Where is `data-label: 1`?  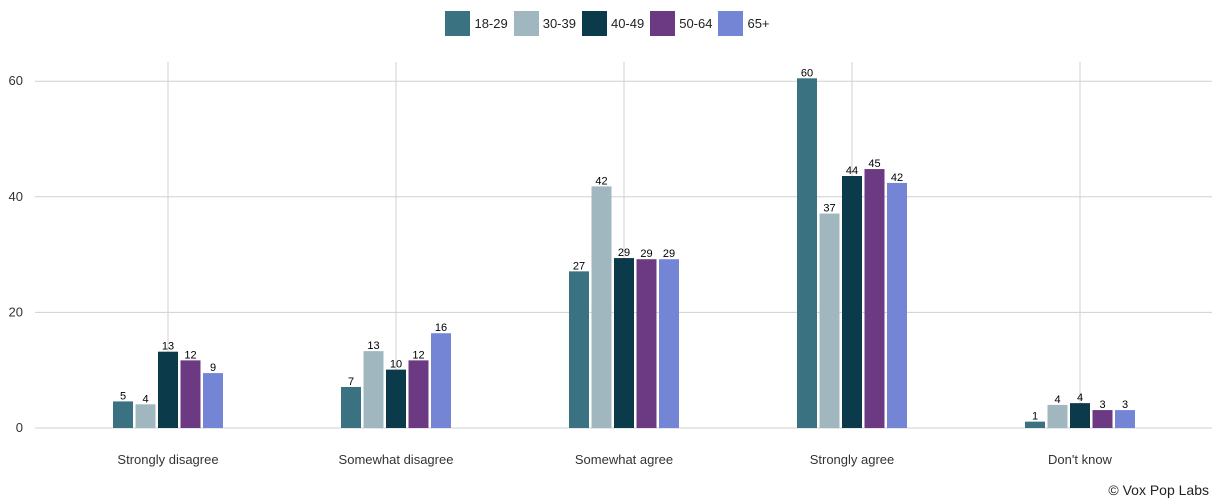 data-label: 1 is located at coordinates (1035, 417).